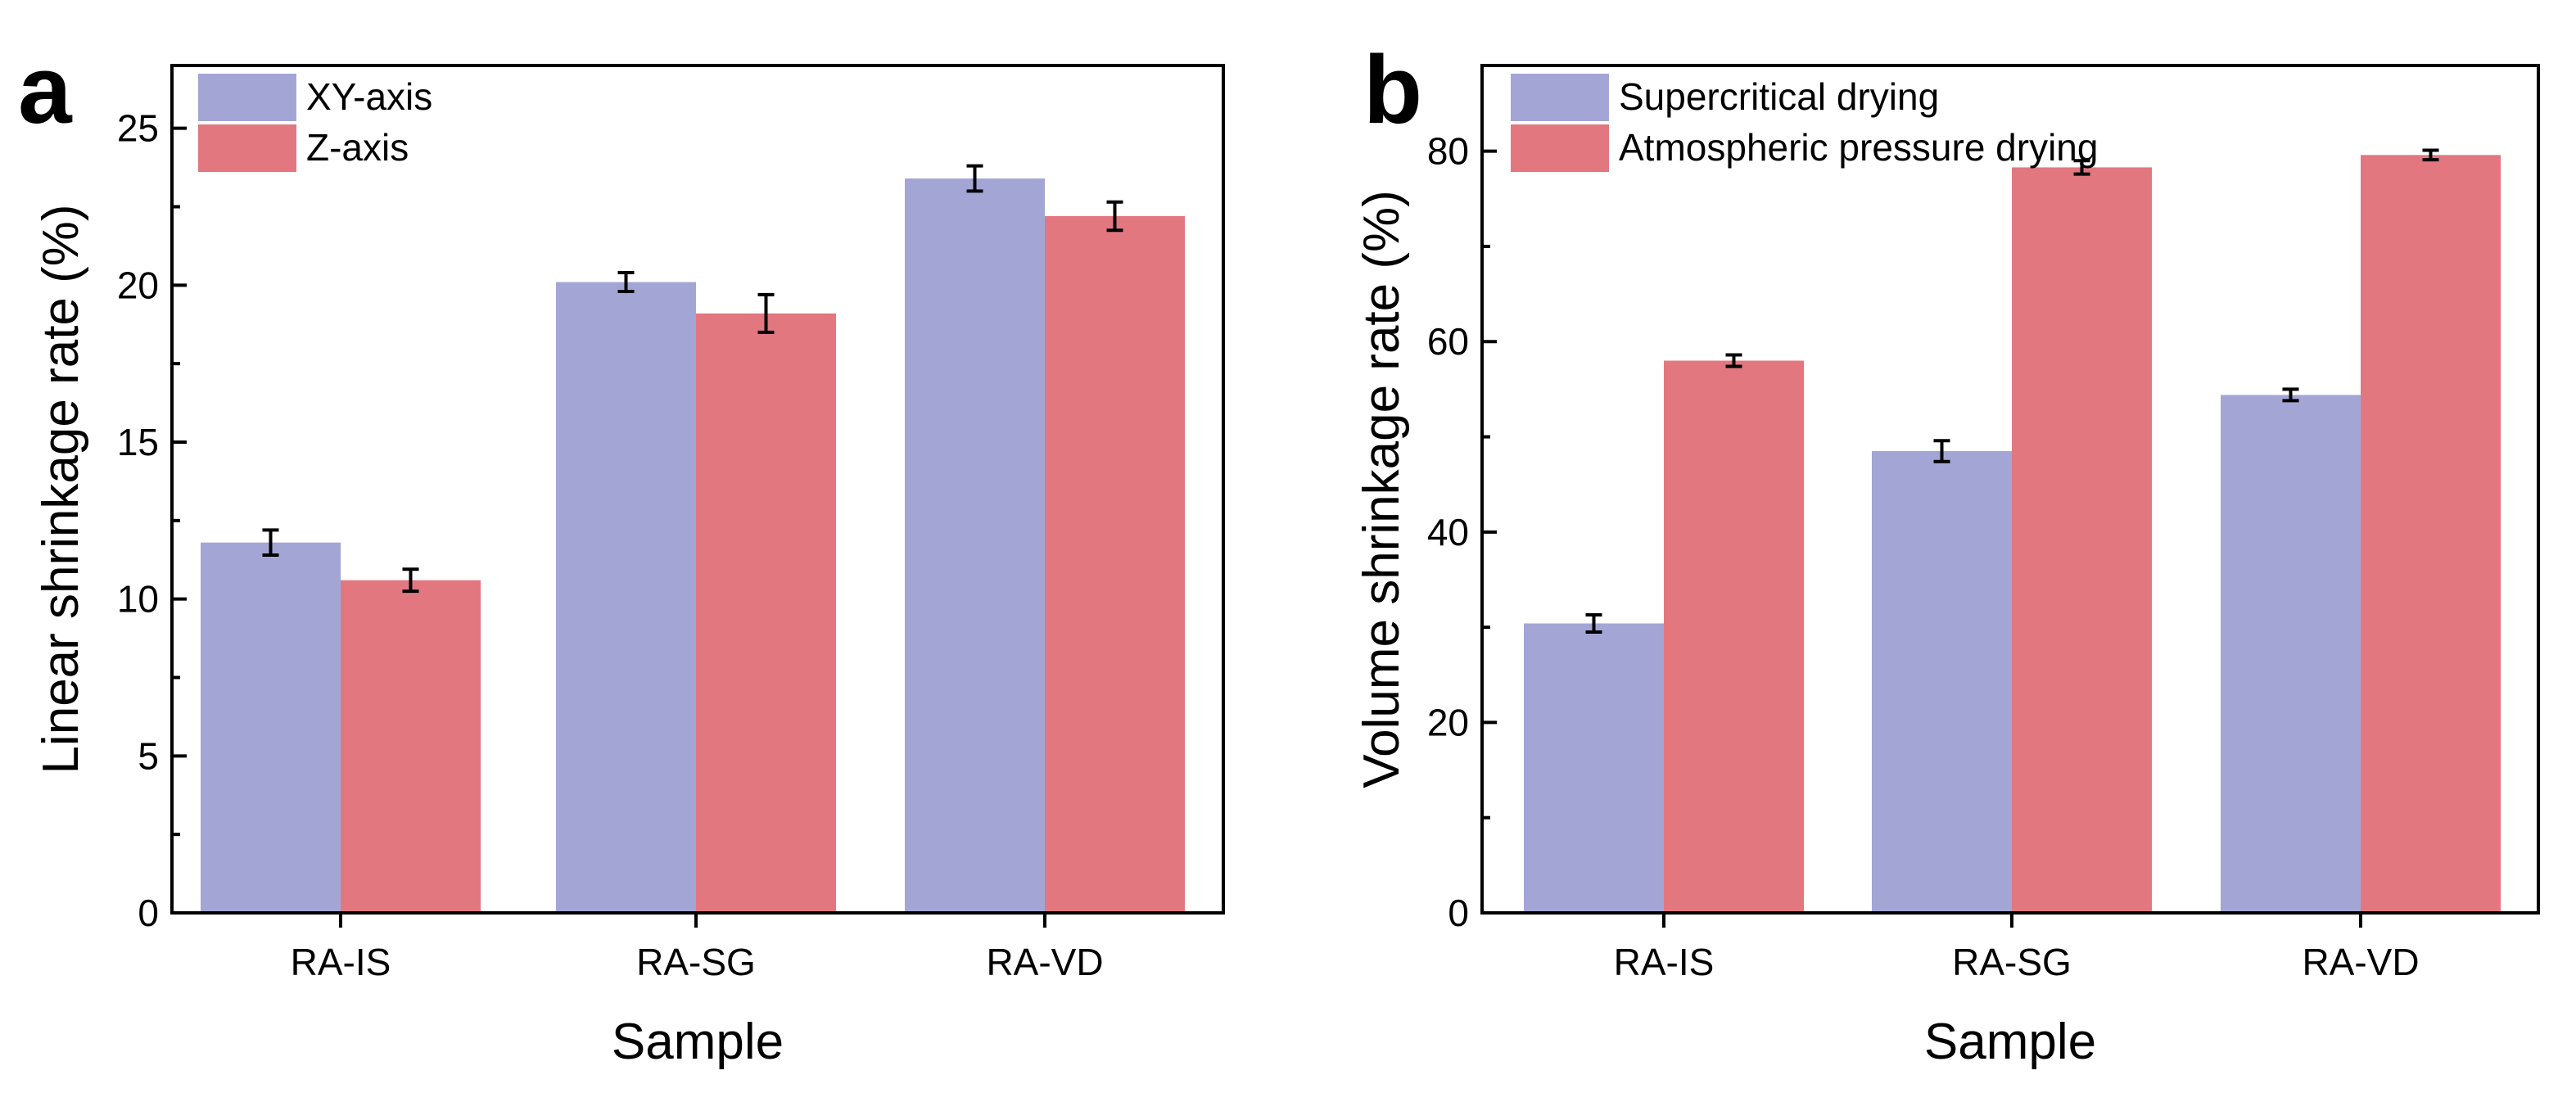 The width and height of the screenshot is (2576, 1093). Describe the element at coordinates (2431, 534) in the screenshot. I see `bar-b-atmospheric-pressure-drying-ra-vd` at that location.